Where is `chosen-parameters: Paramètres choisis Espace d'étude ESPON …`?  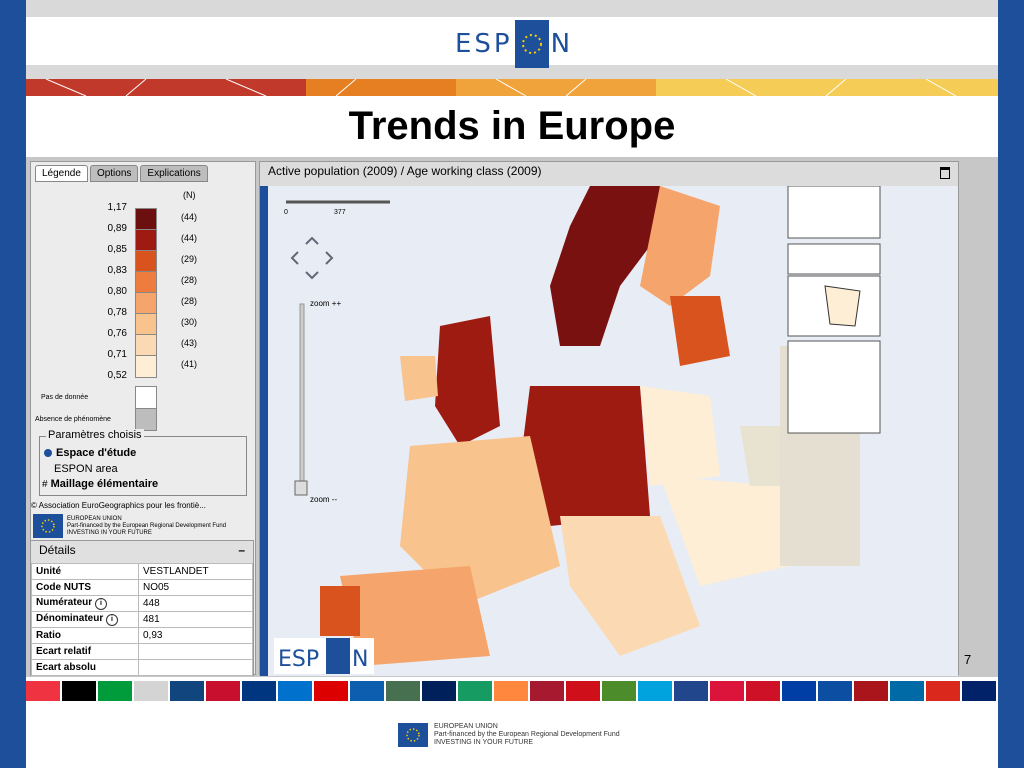
chosen-parameters: Paramètres choisis Espace d'étude ESPON … is located at coordinates (143, 462).